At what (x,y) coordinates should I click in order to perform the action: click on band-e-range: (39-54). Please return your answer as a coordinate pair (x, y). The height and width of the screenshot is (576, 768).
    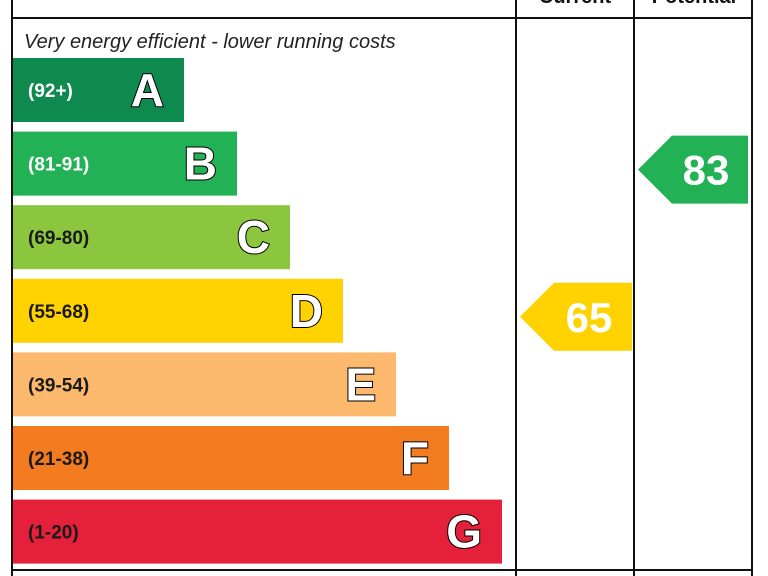
    Looking at the image, I should click on (58, 385).